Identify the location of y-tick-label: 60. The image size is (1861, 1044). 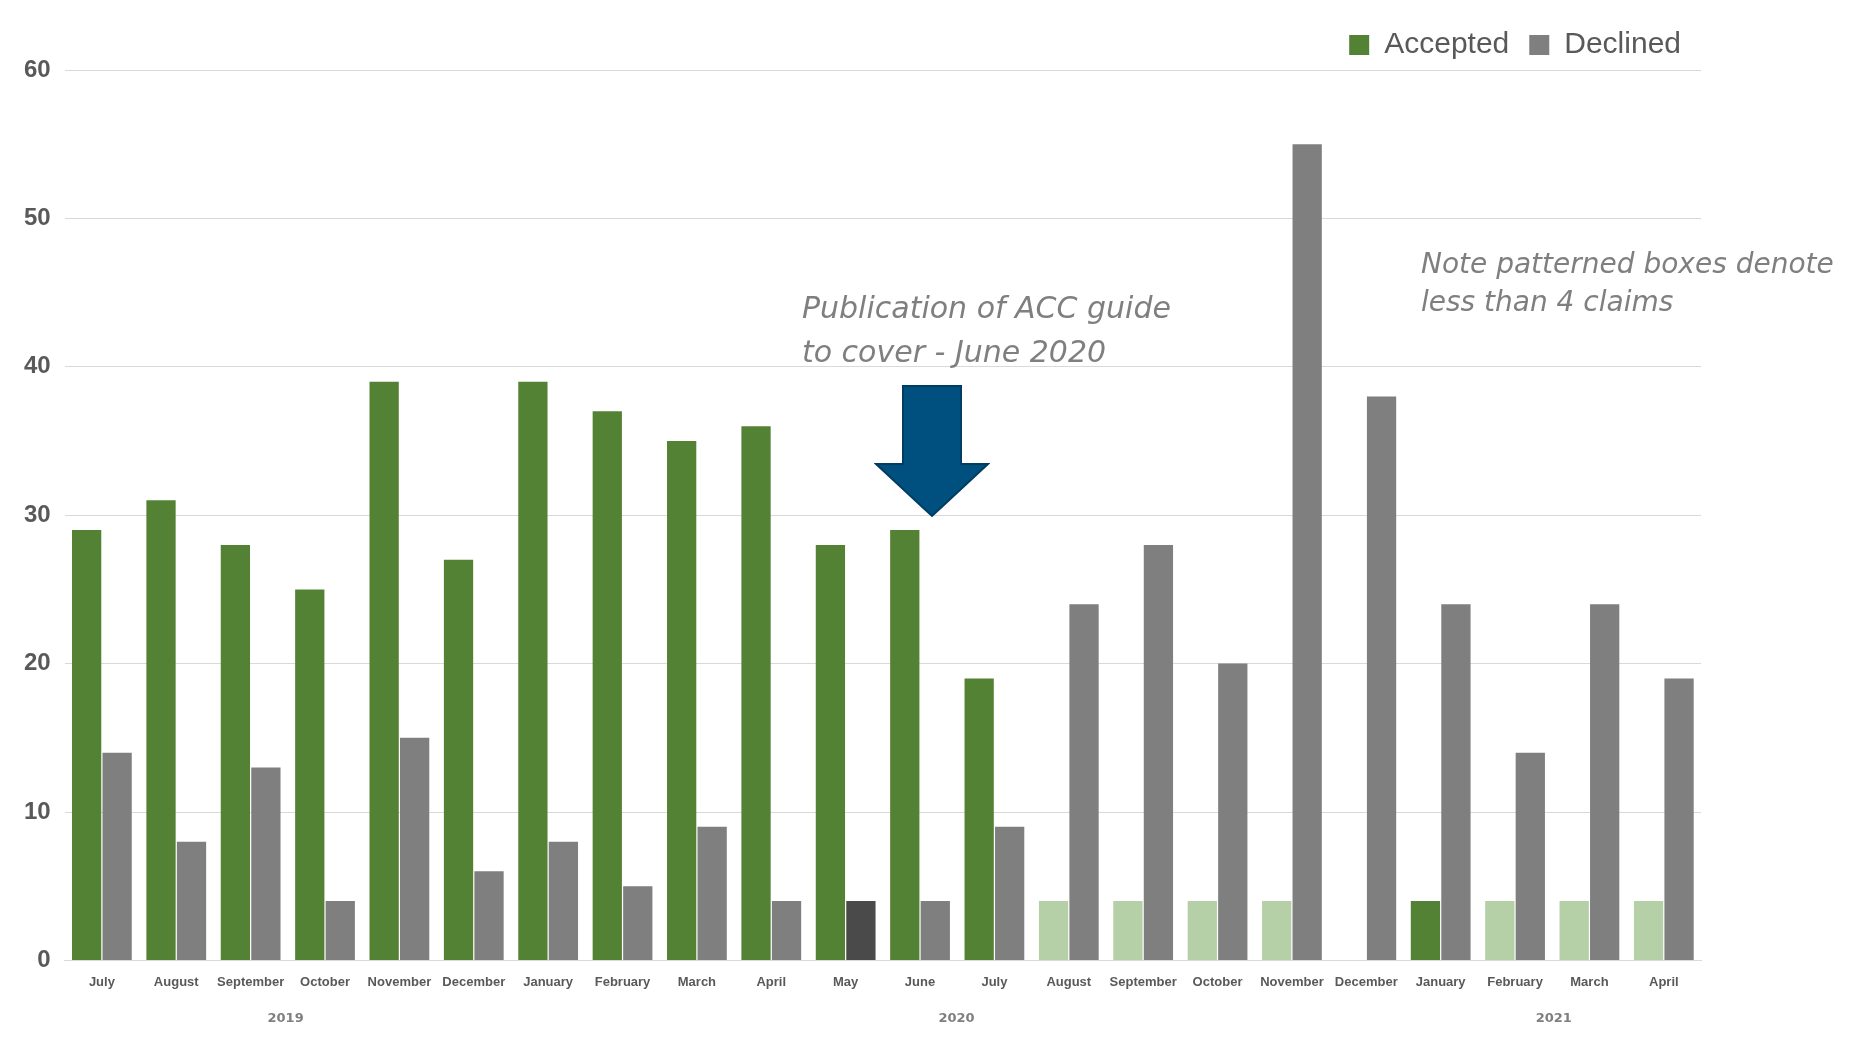
(37, 68).